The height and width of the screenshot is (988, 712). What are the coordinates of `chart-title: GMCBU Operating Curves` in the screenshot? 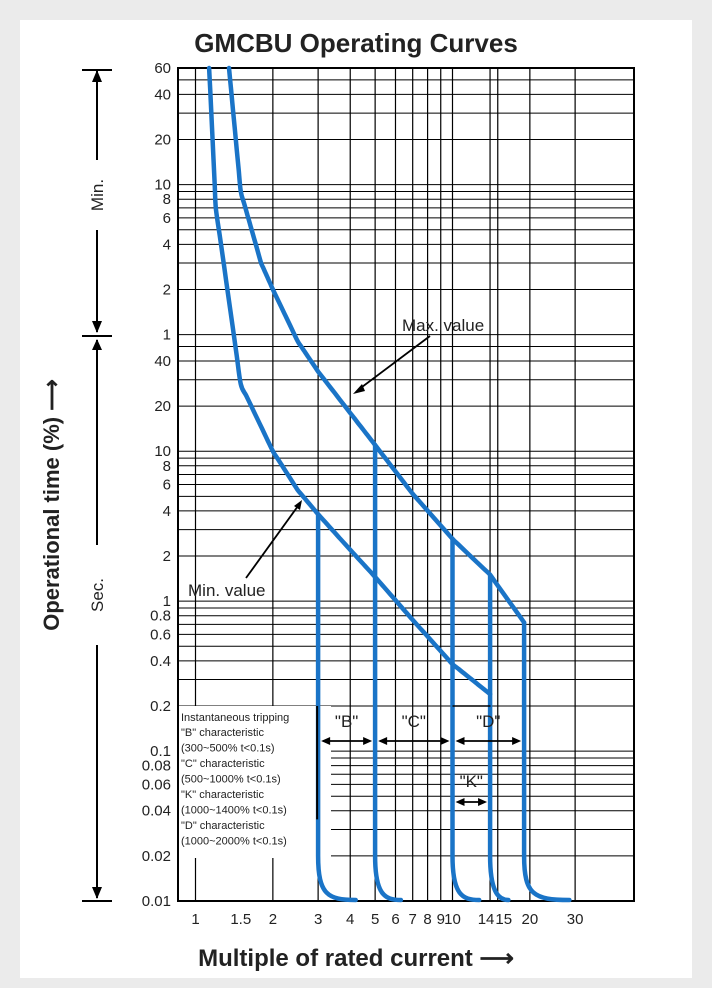 It's located at (356, 43).